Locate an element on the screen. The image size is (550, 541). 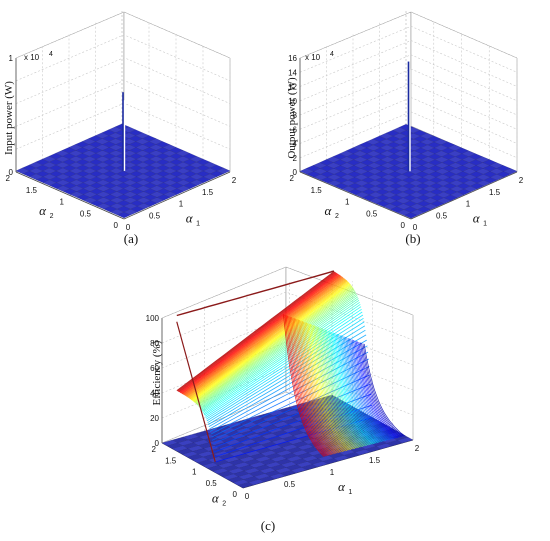
z-exponent-label: x 10 is located at coordinates (32, 57).